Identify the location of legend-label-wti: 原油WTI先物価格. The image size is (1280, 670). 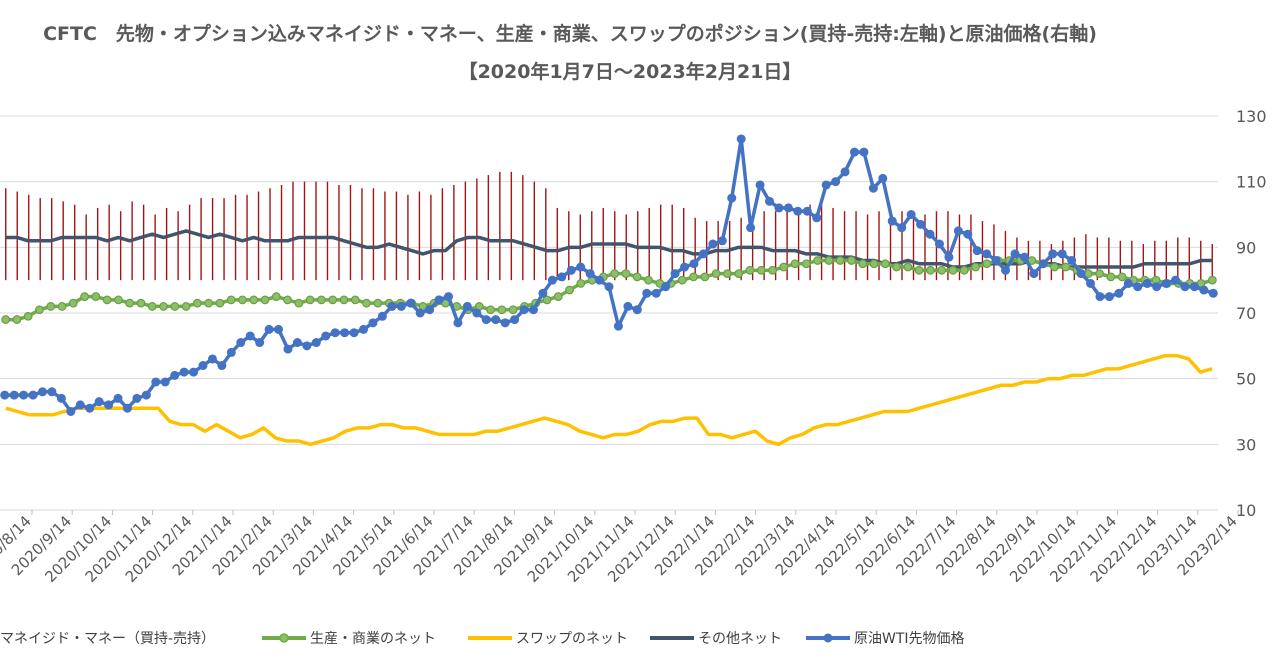
(909, 639).